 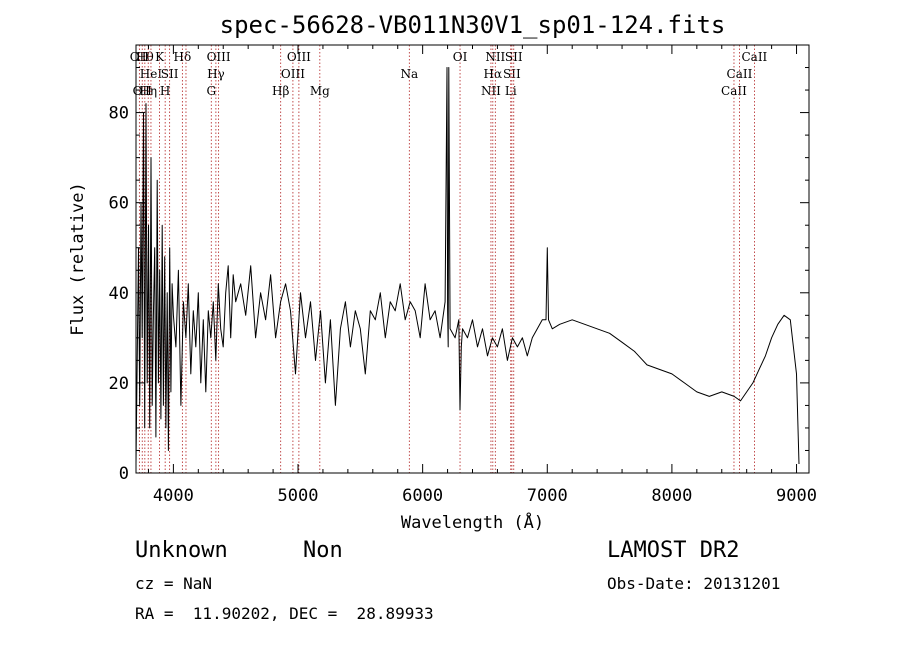 What do you see at coordinates (119, 294) in the screenshot?
I see `y-tick-label: 40` at bounding box center [119, 294].